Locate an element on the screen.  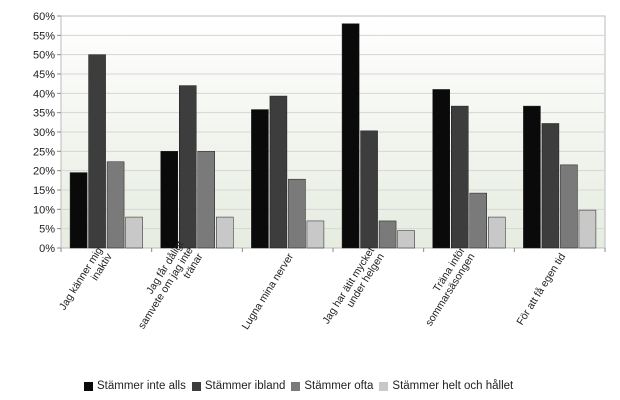
legend-label: Stämmer inte alls is located at coordinates (141, 386).